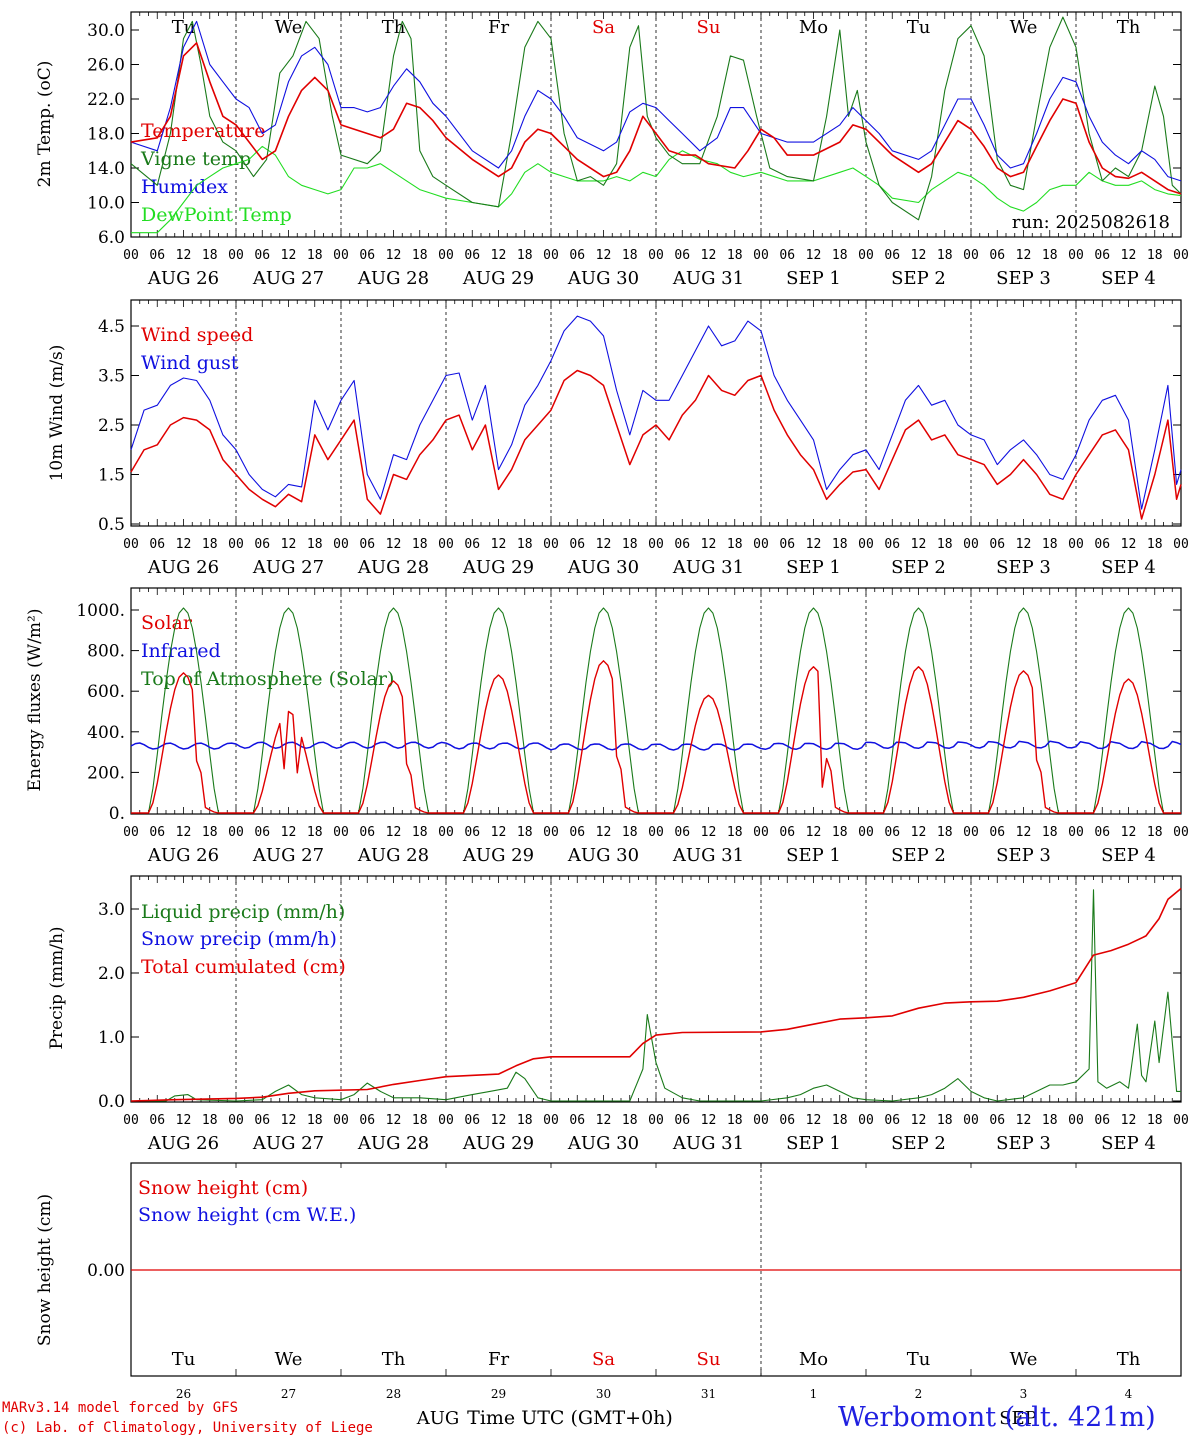  What do you see at coordinates (498, 1359) in the screenshot?
I see `weekday-label: Fr` at bounding box center [498, 1359].